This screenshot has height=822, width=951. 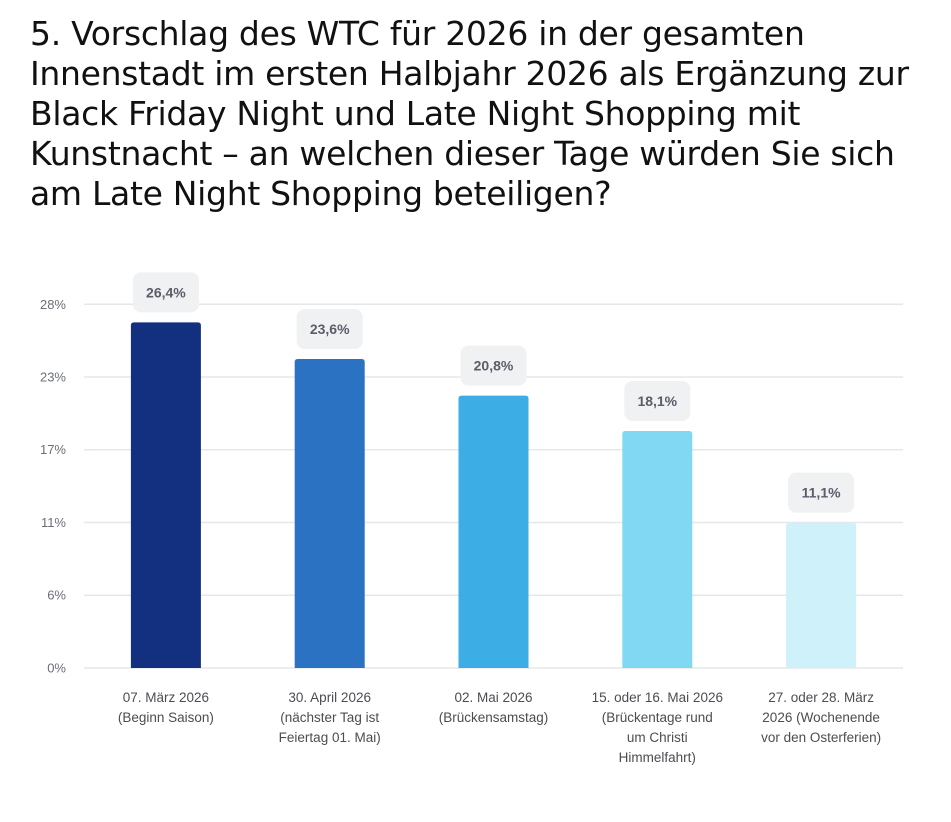 I want to click on x-tick-label: (Brückentage rund, so click(x=657, y=717).